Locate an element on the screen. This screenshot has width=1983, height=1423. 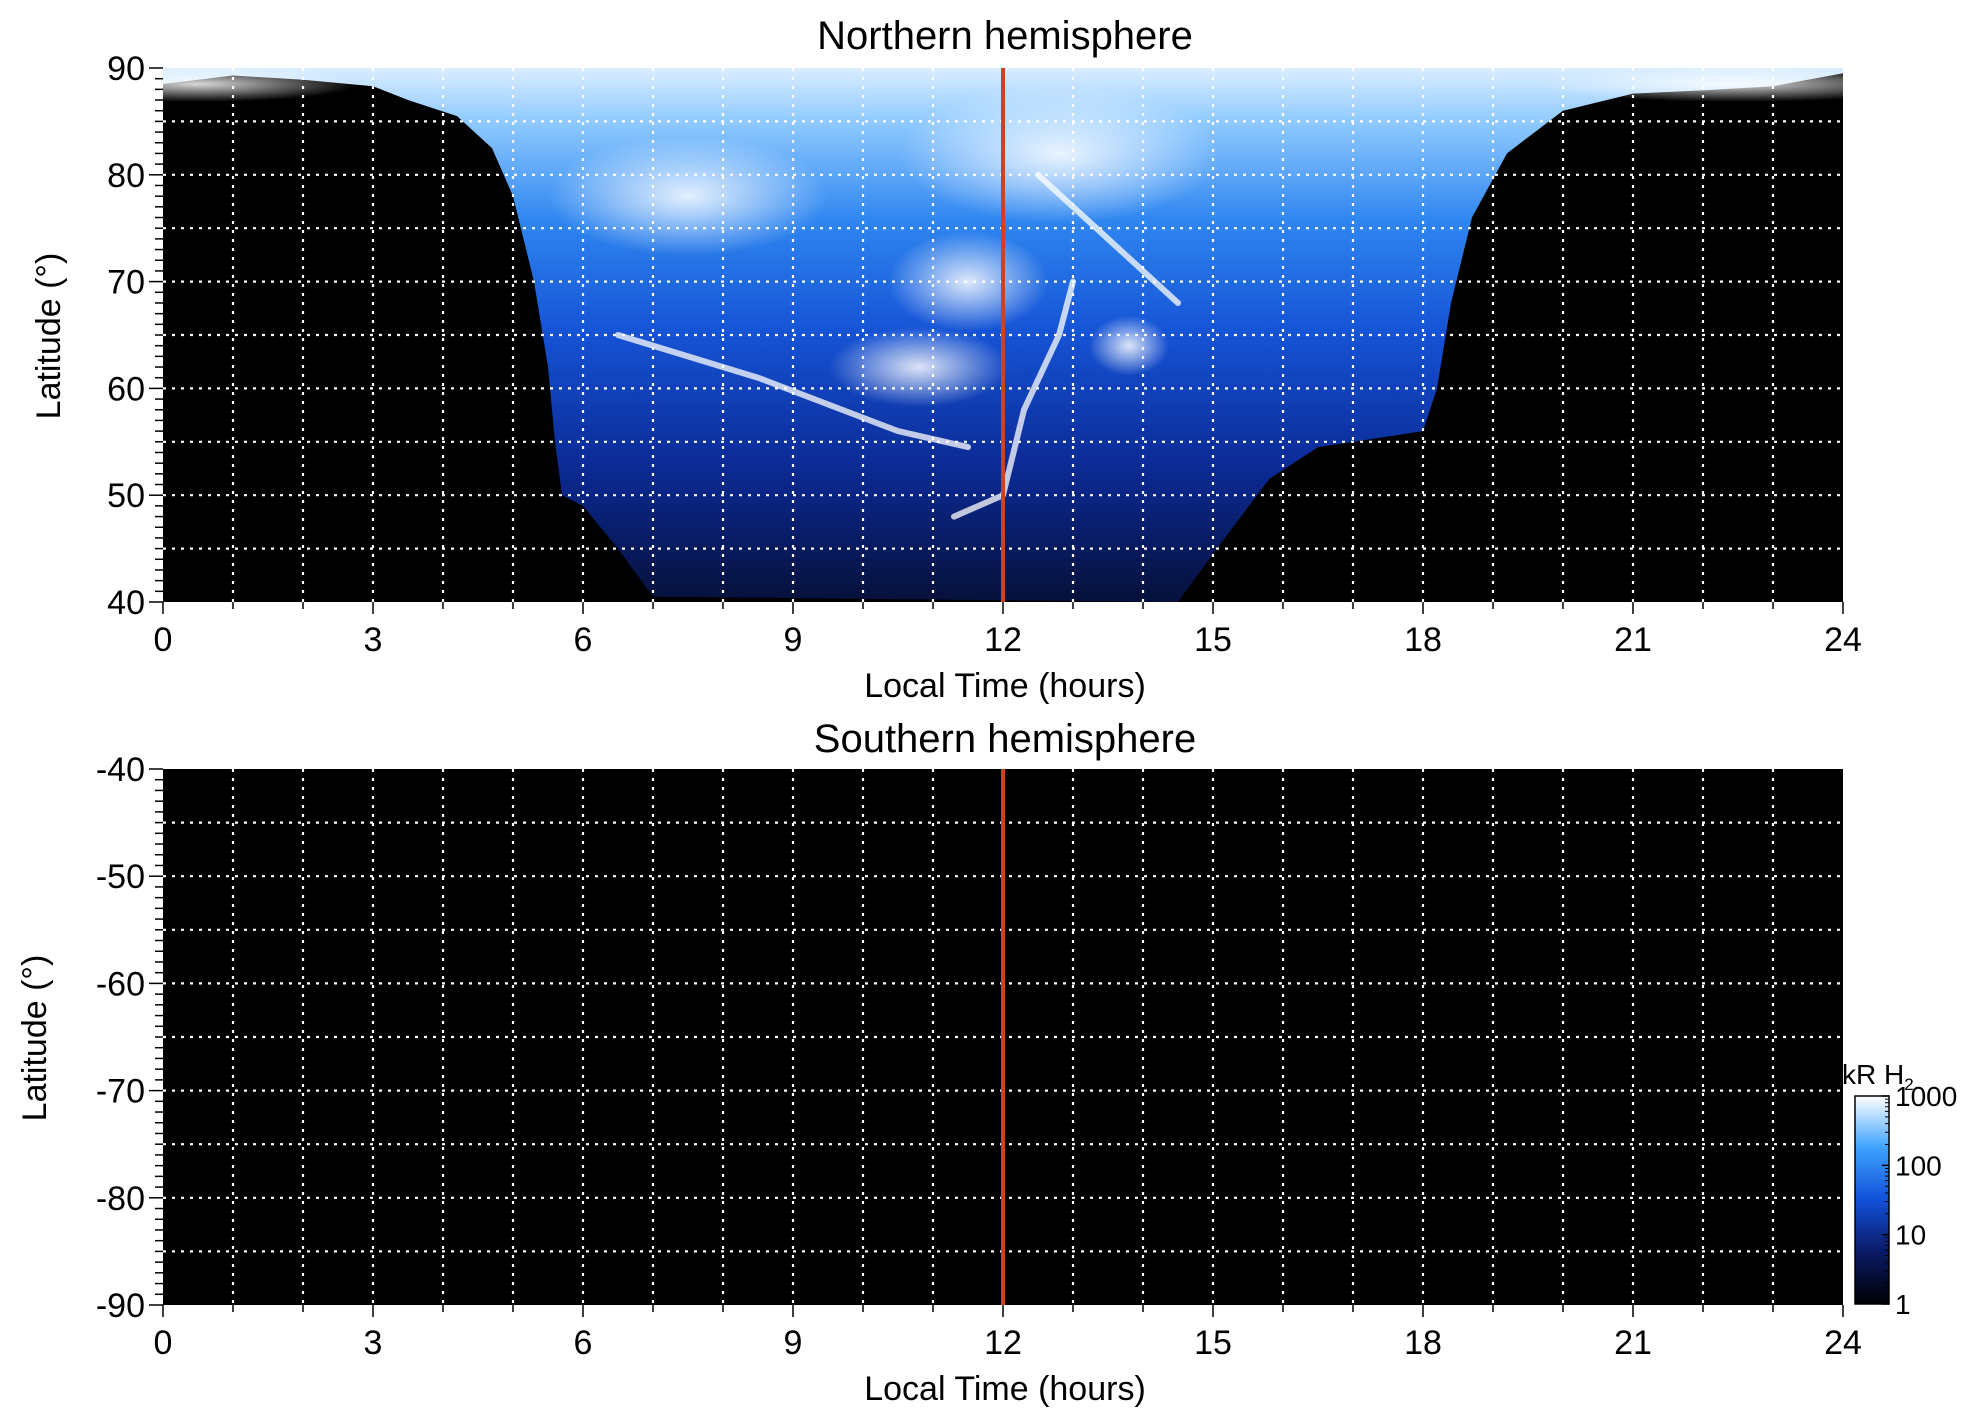
y-tick-label: 70 is located at coordinates (126, 283).